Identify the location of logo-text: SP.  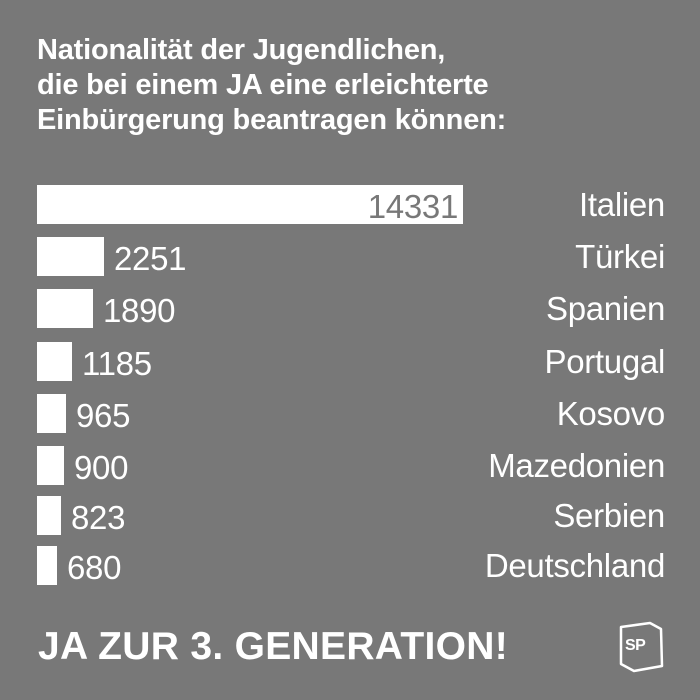
(635, 645).